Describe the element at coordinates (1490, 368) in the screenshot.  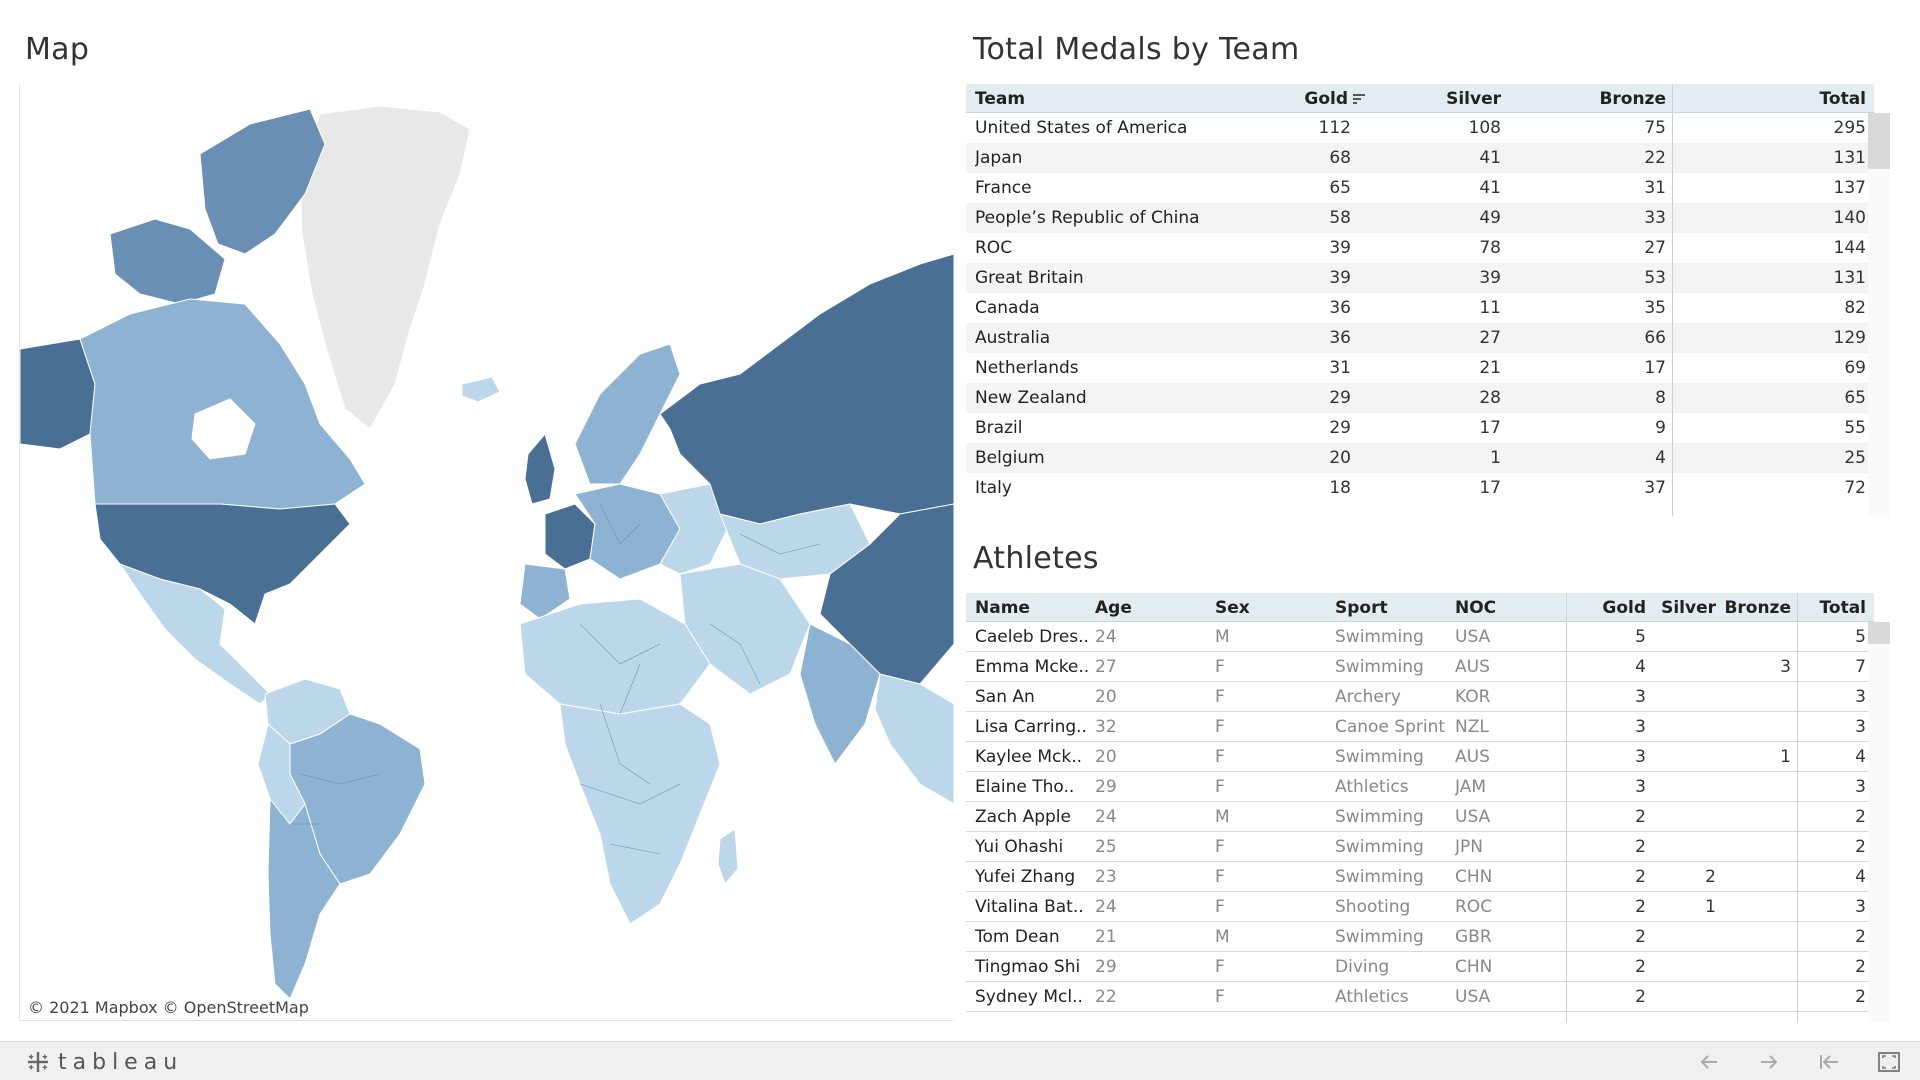
I see `cell-silver: 21` at that location.